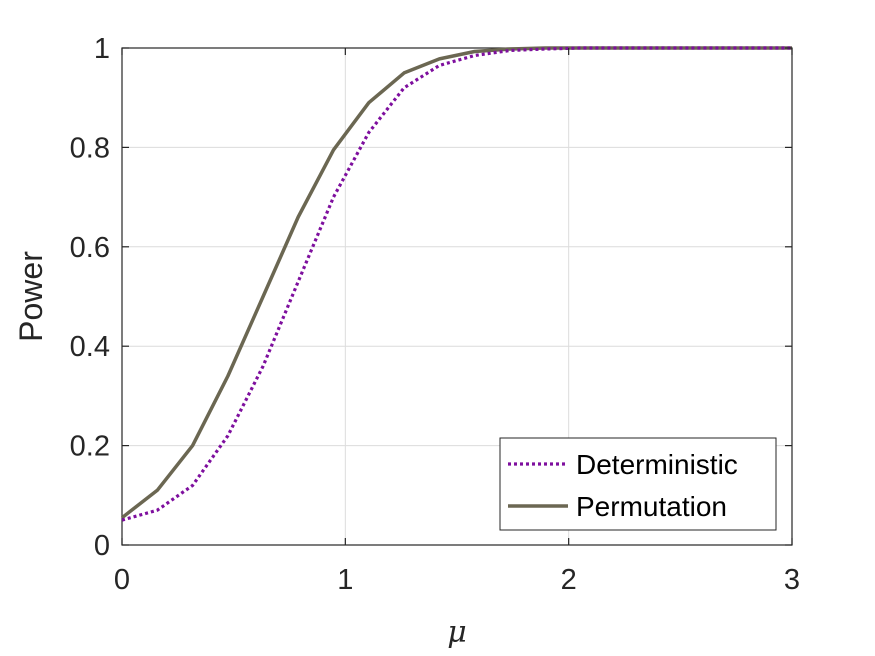 This screenshot has height=656, width=875. What do you see at coordinates (651, 506) in the screenshot?
I see `legend-label-permutation: Permutation` at bounding box center [651, 506].